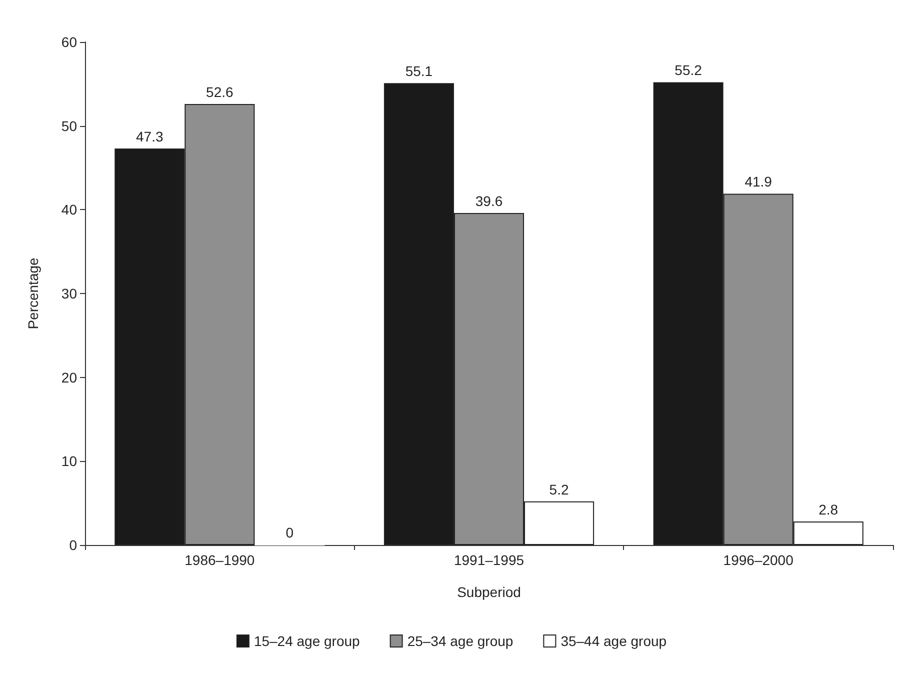  Describe the element at coordinates (69, 377) in the screenshot. I see `y-tick-label: 20` at that location.